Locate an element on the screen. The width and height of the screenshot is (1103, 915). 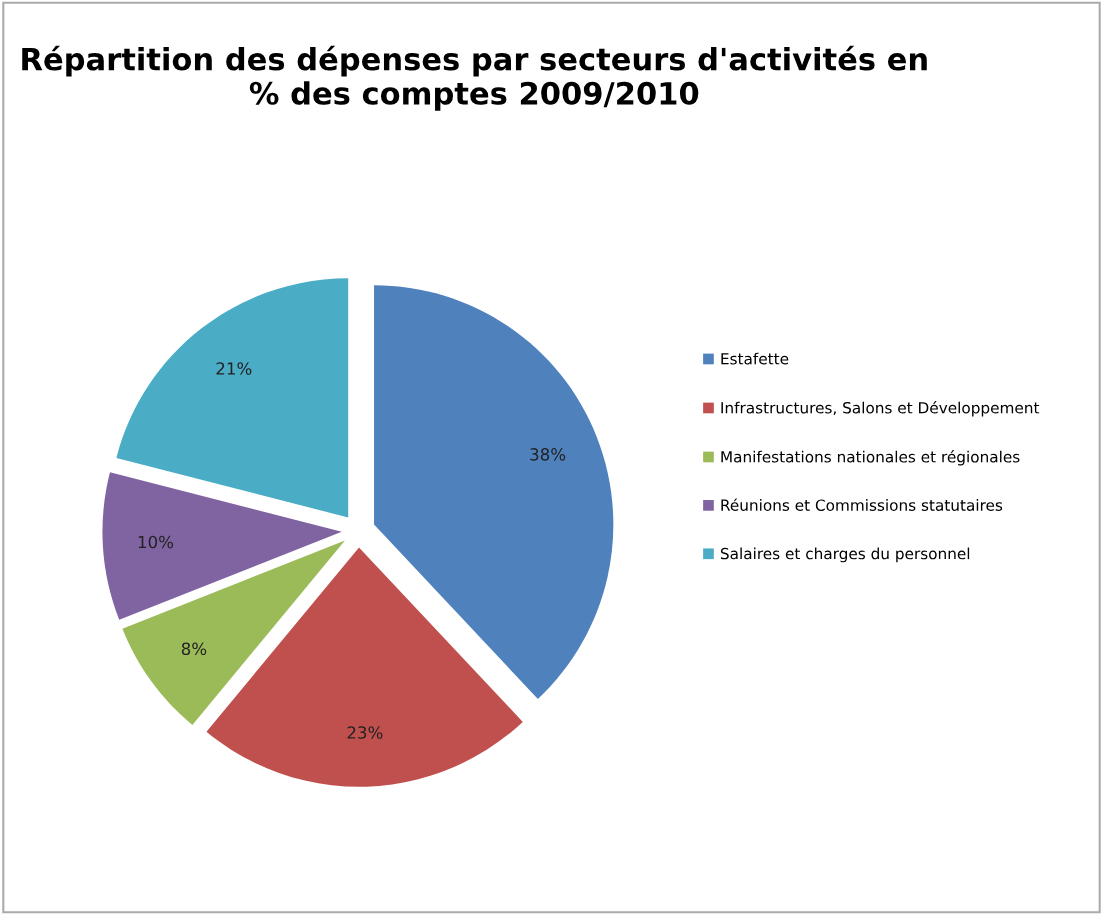
data-label: 10% is located at coordinates (156, 542).